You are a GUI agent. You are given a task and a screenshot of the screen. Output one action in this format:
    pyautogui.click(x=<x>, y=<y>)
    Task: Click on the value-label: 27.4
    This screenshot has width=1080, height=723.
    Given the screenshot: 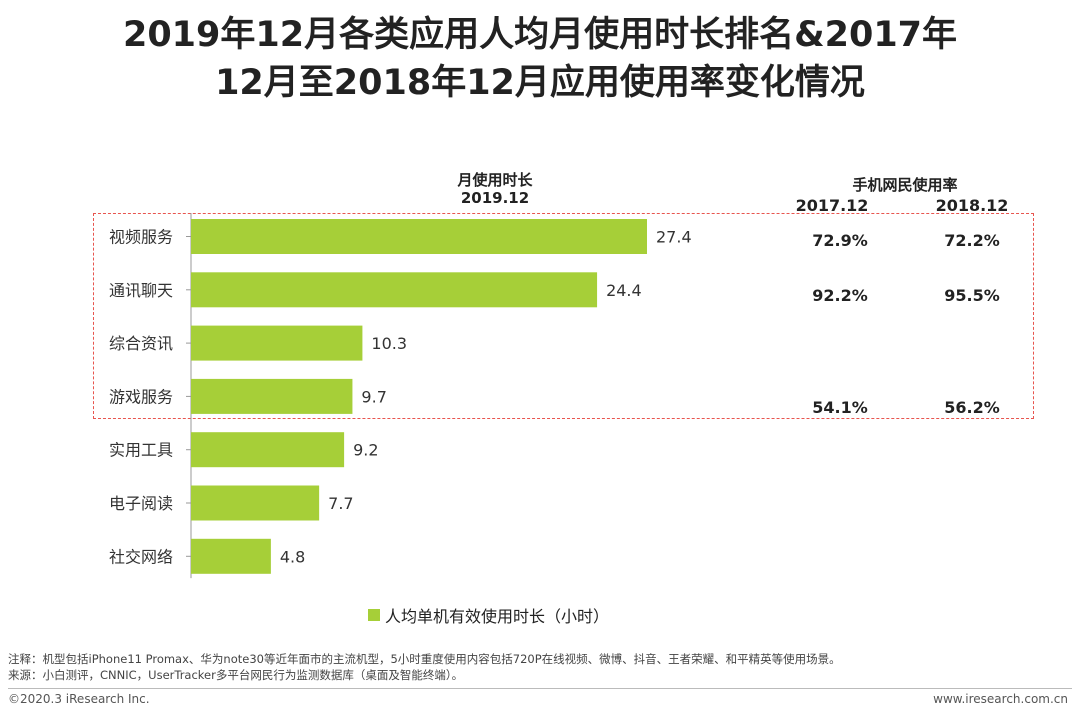 What is the action you would take?
    pyautogui.click(x=674, y=237)
    